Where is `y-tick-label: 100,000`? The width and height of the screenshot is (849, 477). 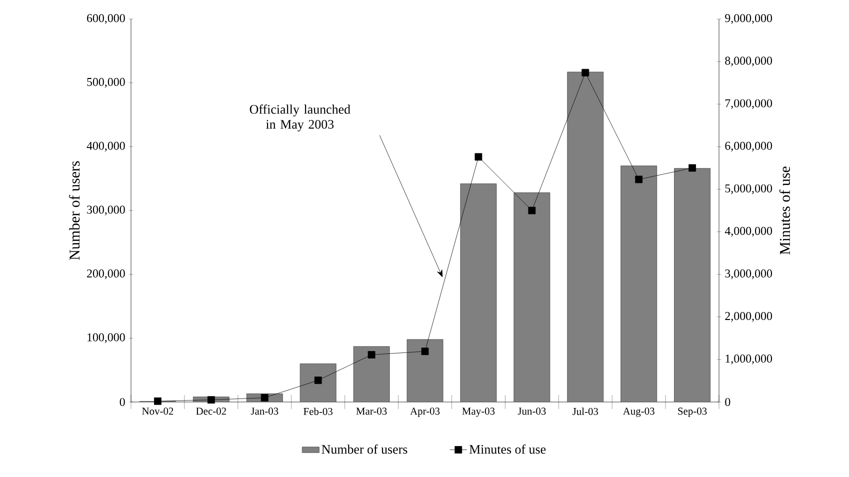
y-tick-label: 100,000 is located at coordinates (106, 338).